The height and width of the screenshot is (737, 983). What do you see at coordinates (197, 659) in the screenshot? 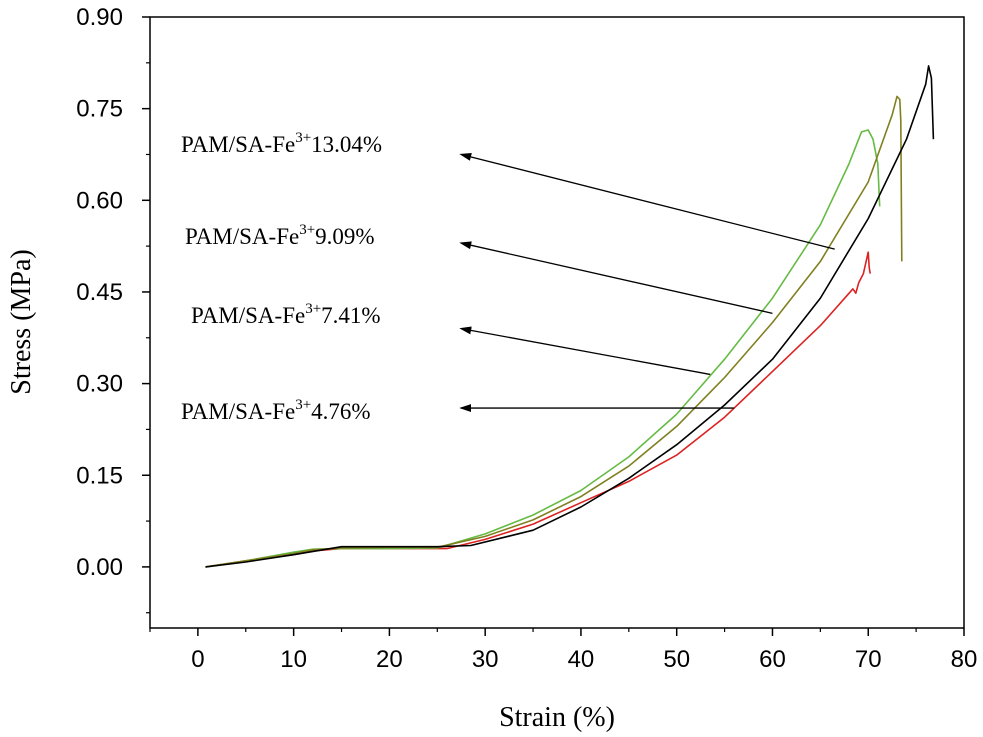
I see `x-tick-label: 0` at bounding box center [197, 659].